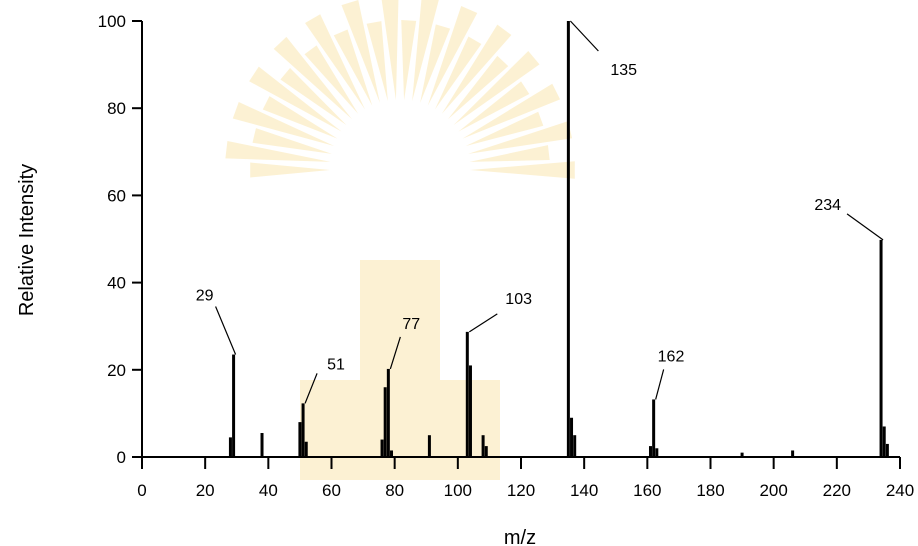  I want to click on y-tick-label: 100, so click(112, 21).